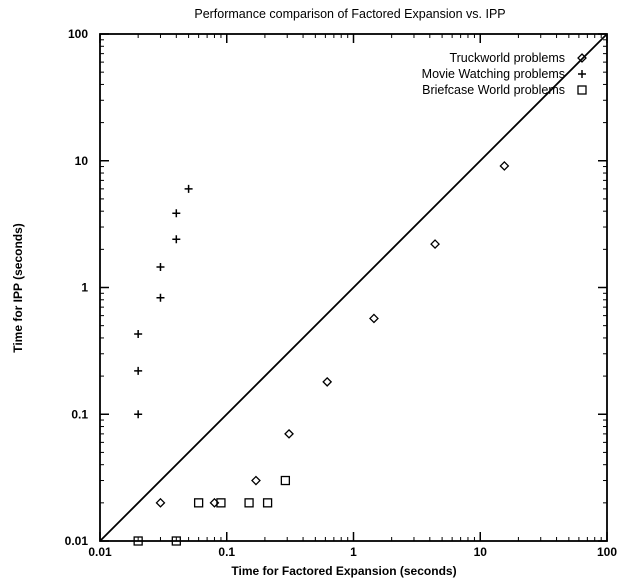  Describe the element at coordinates (582, 74) in the screenshot. I see `legend-marker-plus` at that location.